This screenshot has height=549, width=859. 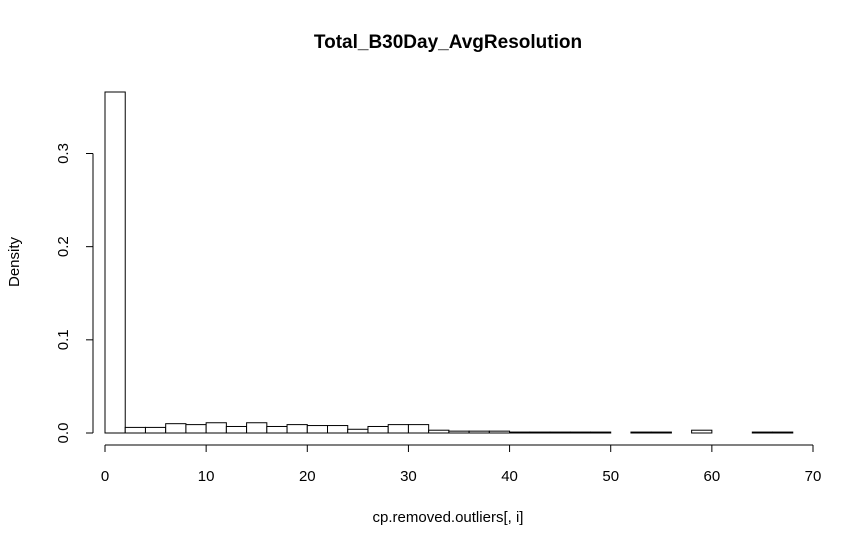 I want to click on x-tick-label: 0, so click(x=105, y=476).